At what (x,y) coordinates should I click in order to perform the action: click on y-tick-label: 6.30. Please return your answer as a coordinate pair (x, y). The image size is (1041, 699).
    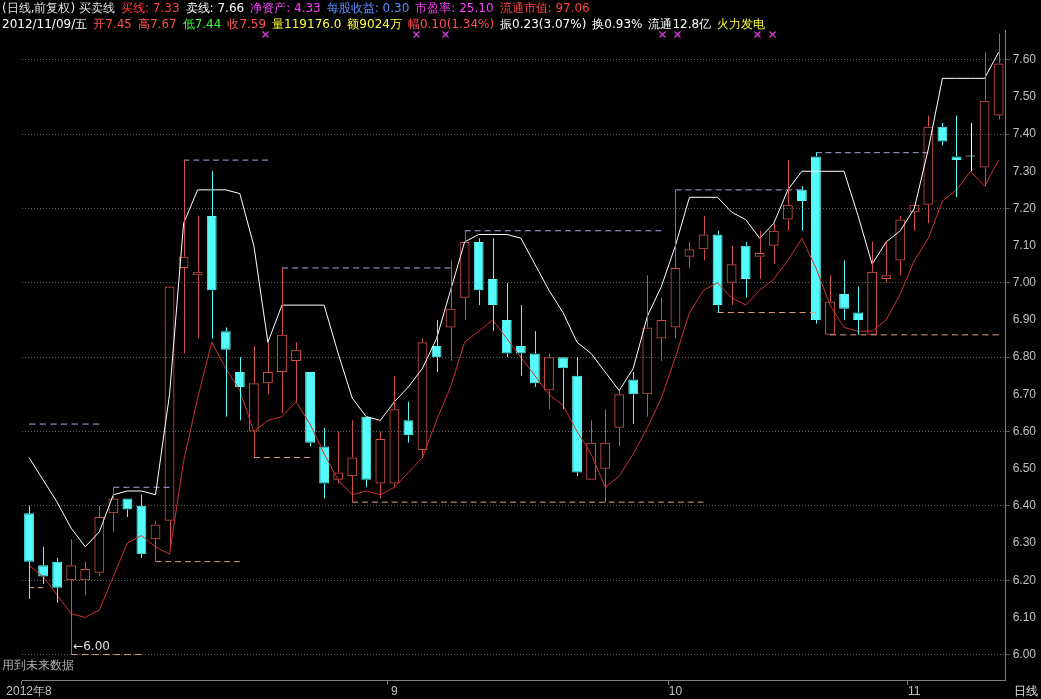
    Looking at the image, I should click on (1024, 542).